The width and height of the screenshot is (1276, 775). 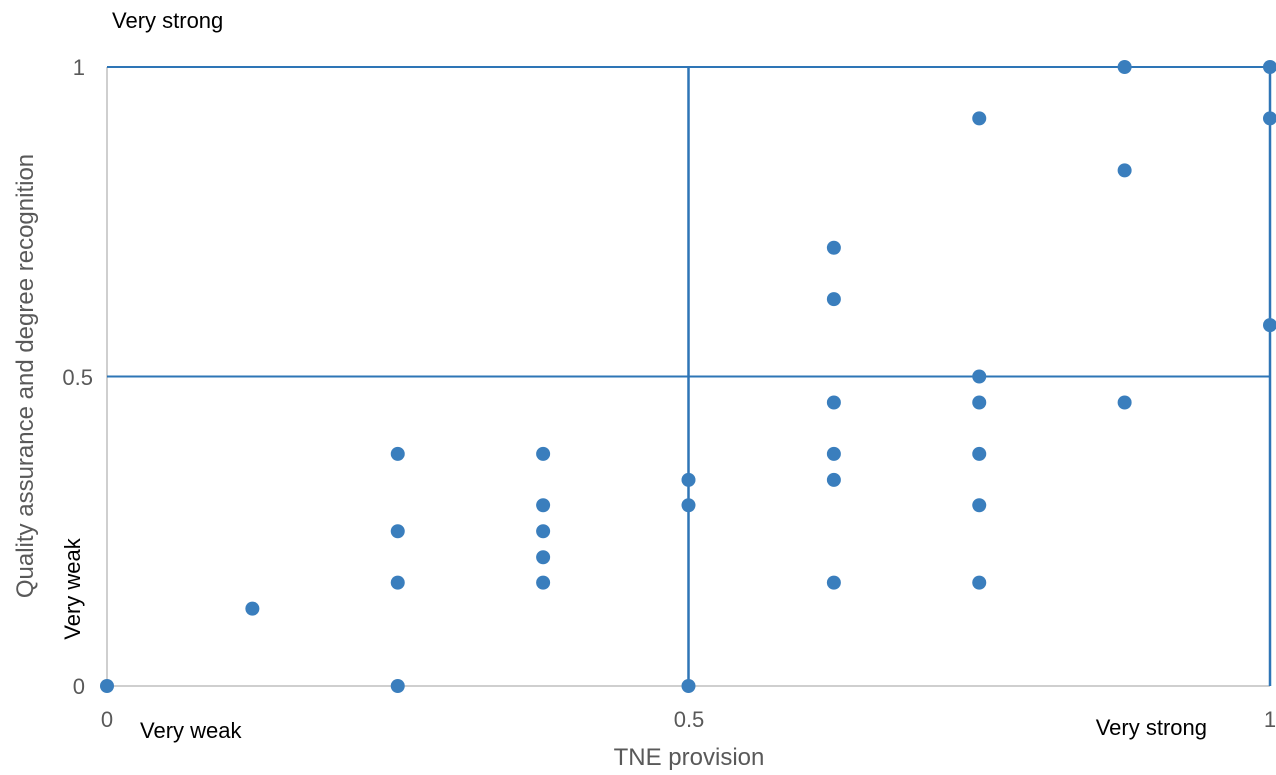 I want to click on x-axis-title: TNE provision, so click(x=689, y=757).